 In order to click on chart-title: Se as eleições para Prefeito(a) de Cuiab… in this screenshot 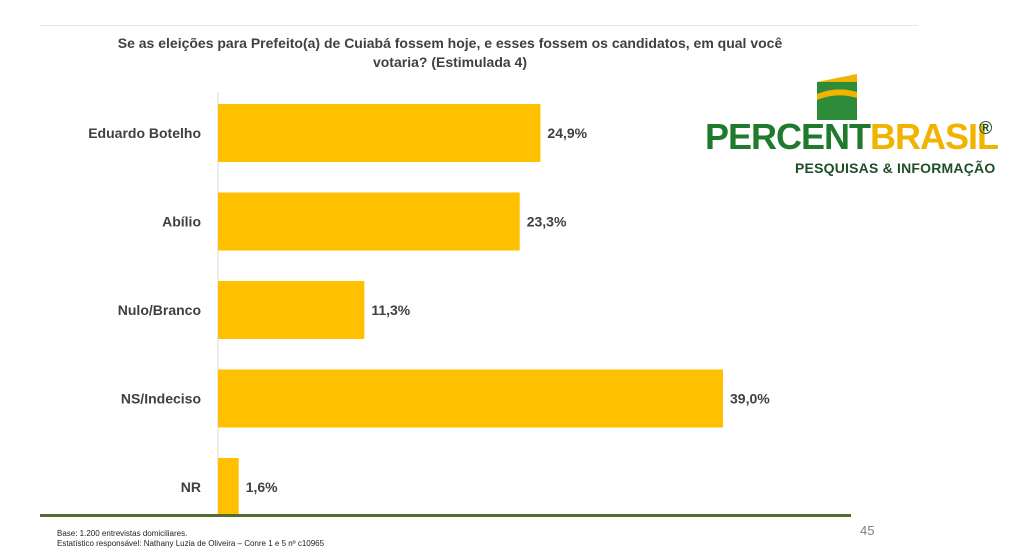, I will do `click(450, 53)`.